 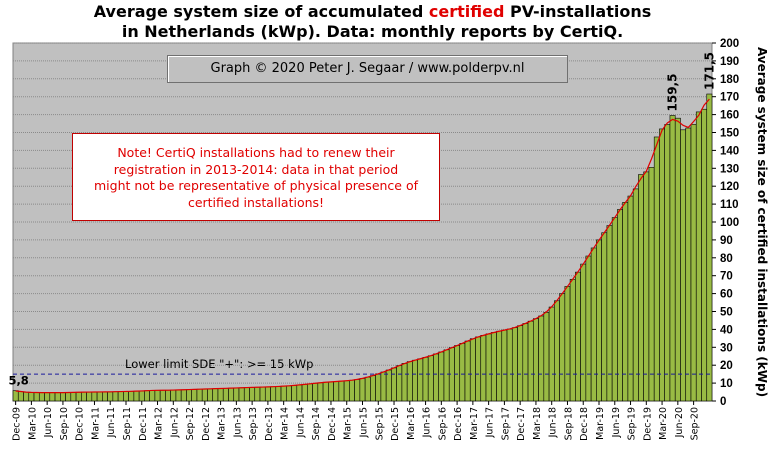 What do you see at coordinates (709, 71) in the screenshot?
I see `data-label: 171,5` at bounding box center [709, 71].